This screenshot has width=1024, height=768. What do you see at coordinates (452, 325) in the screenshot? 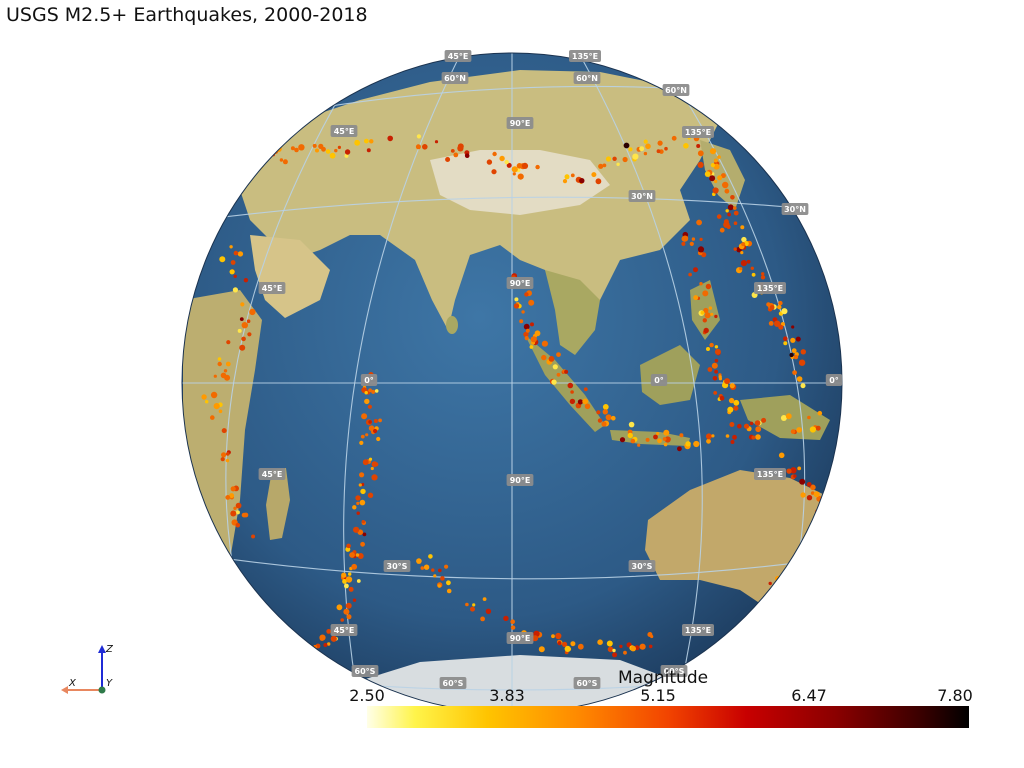
I see `land-srilanka` at bounding box center [452, 325].